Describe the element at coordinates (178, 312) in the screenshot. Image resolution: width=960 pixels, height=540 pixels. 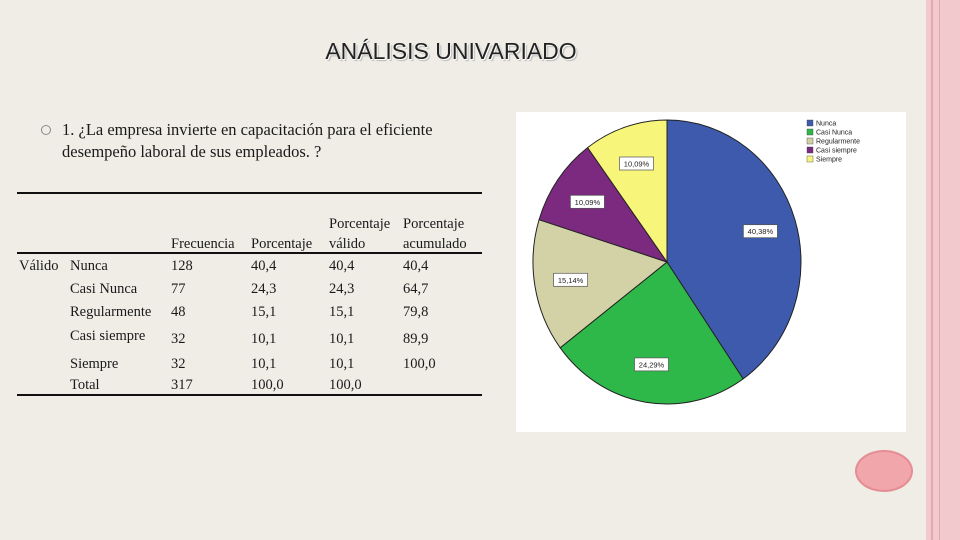
I see `frequency-cell: 48` at that location.